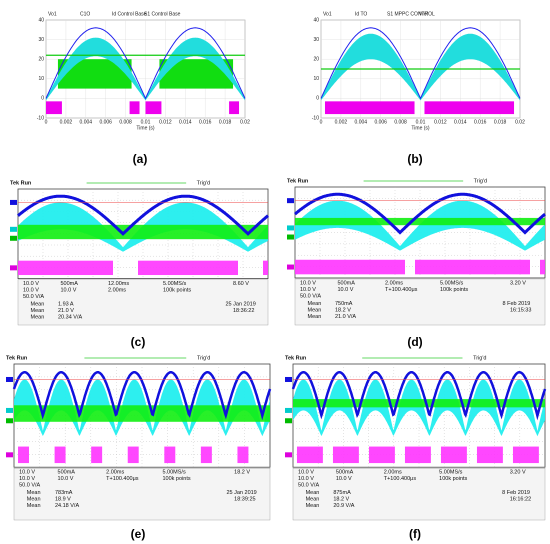 The image size is (550, 544). Describe the element at coordinates (70, 318) in the screenshot. I see `measure-value: 20.34 V/A` at that location.